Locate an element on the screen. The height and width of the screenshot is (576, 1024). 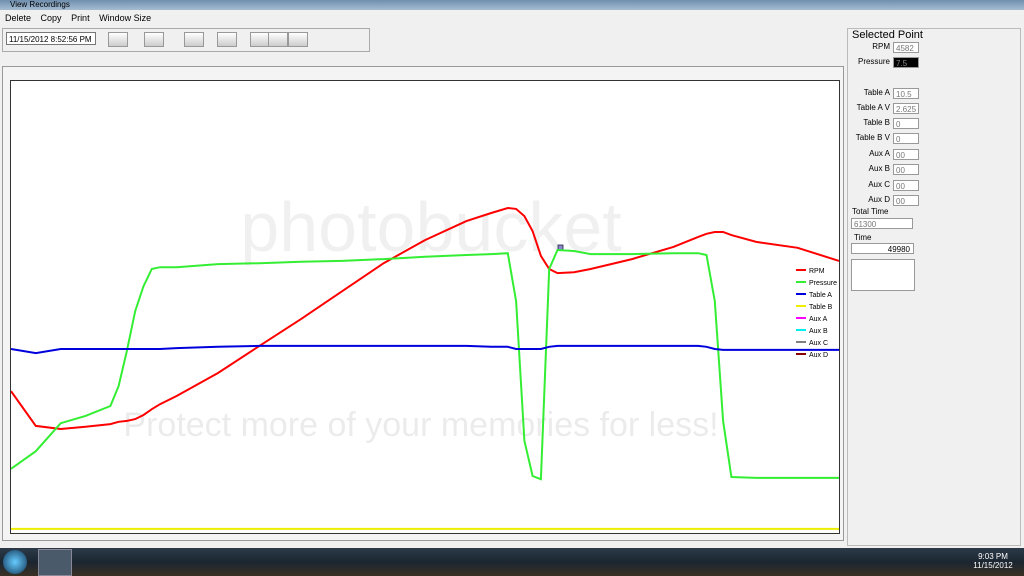
menu-item: Print is located at coordinates (80, 18).